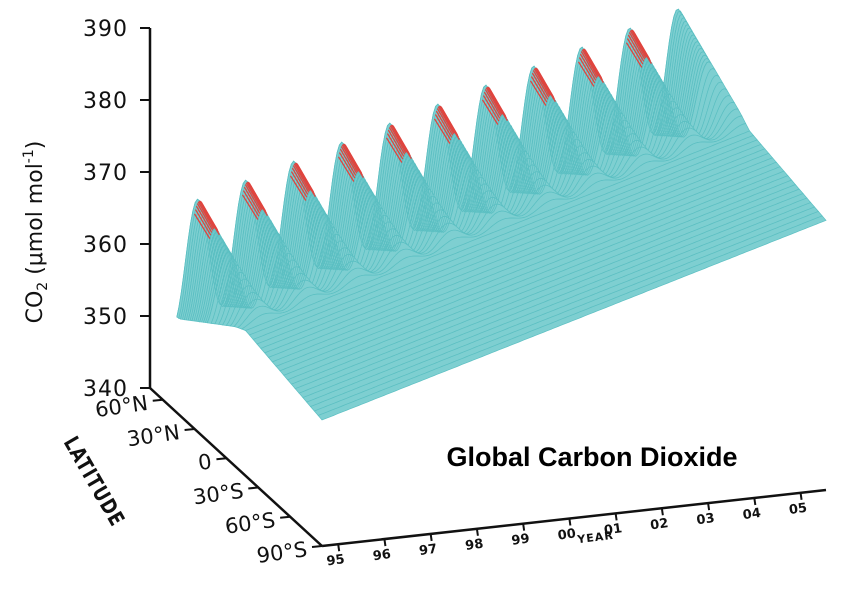  I want to click on latitude-axis-title: LATITUDE, so click(94, 481).